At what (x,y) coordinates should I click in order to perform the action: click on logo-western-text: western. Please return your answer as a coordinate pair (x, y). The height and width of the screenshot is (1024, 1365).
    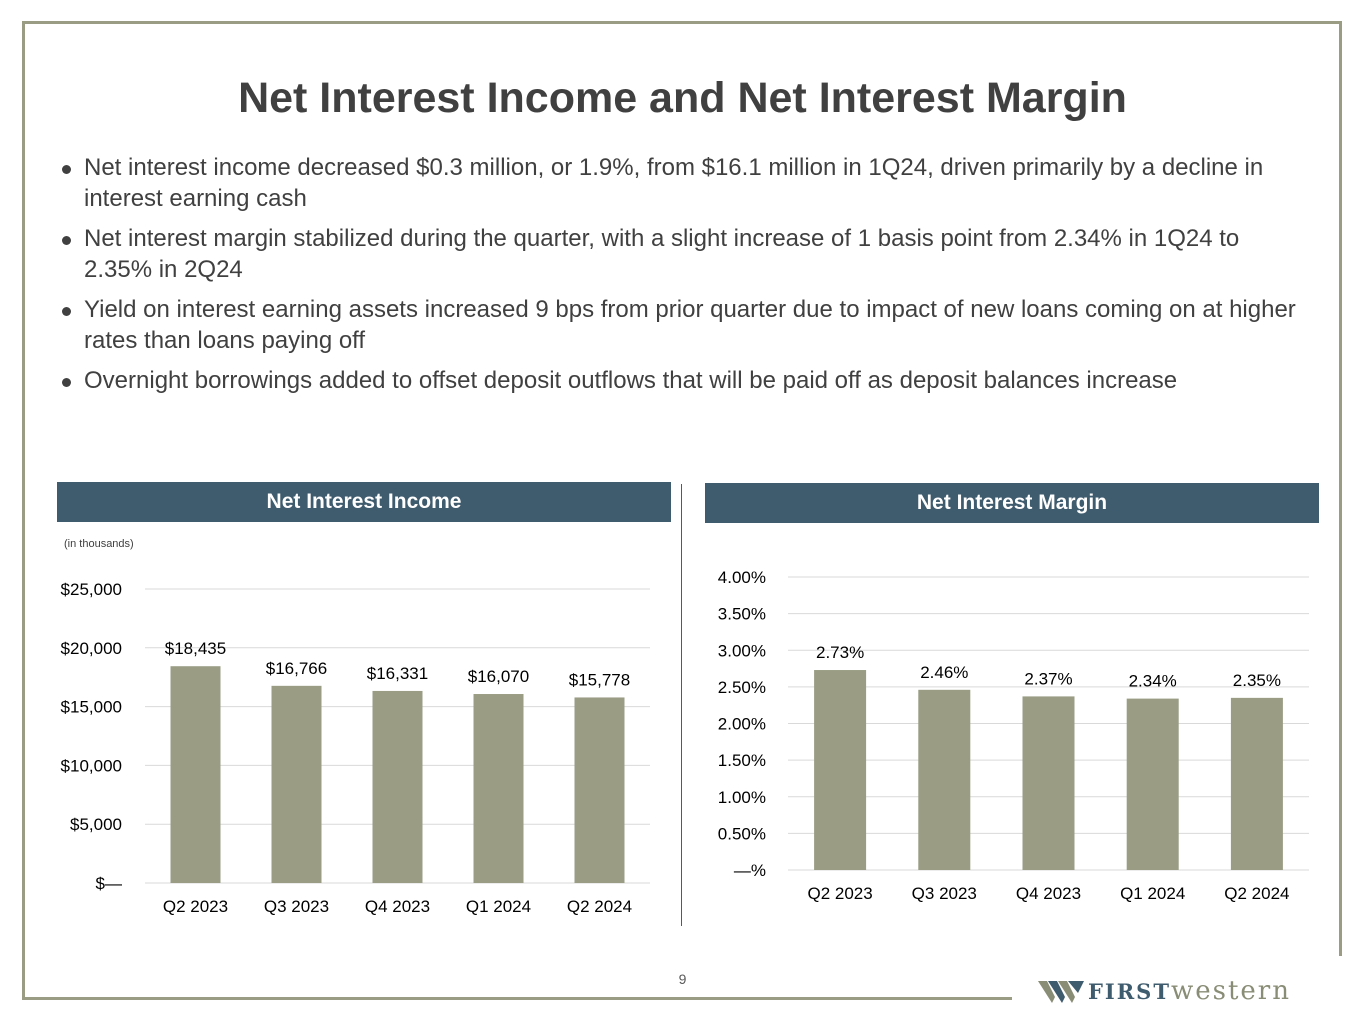
    Looking at the image, I should click on (1230, 991).